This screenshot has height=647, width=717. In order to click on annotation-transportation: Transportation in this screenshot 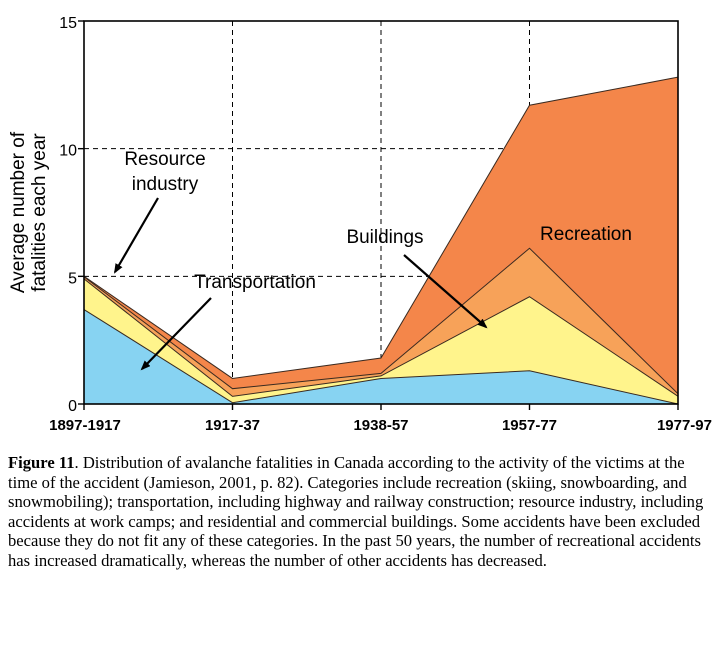, I will do `click(255, 282)`.